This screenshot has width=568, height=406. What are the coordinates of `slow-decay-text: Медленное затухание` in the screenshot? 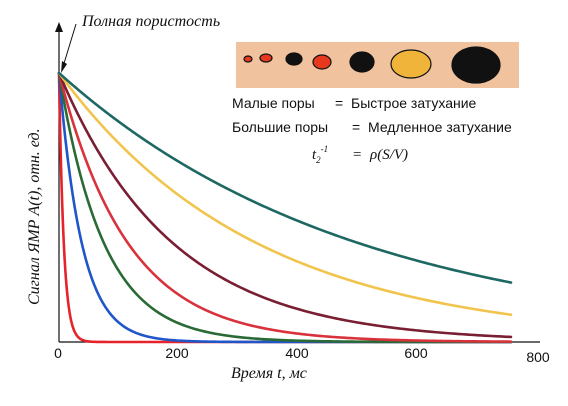 It's located at (440, 127).